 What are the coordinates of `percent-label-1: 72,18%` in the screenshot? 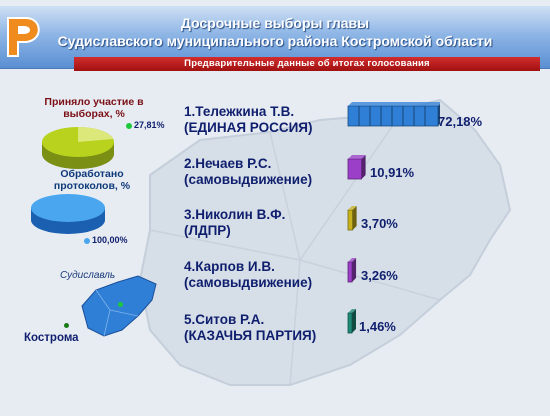 It's located at (460, 121).